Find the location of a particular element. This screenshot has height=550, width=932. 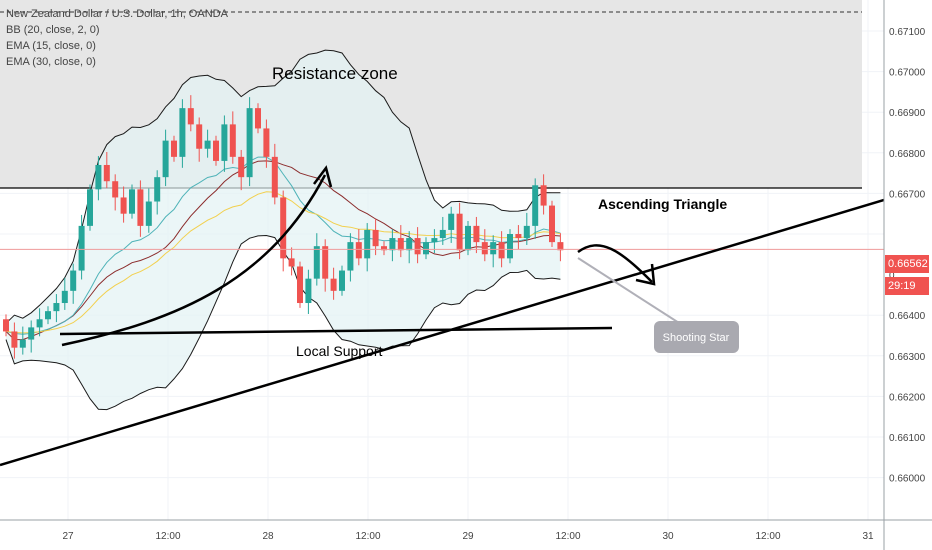

y-tick-label: 0.66900 is located at coordinates (907, 113).